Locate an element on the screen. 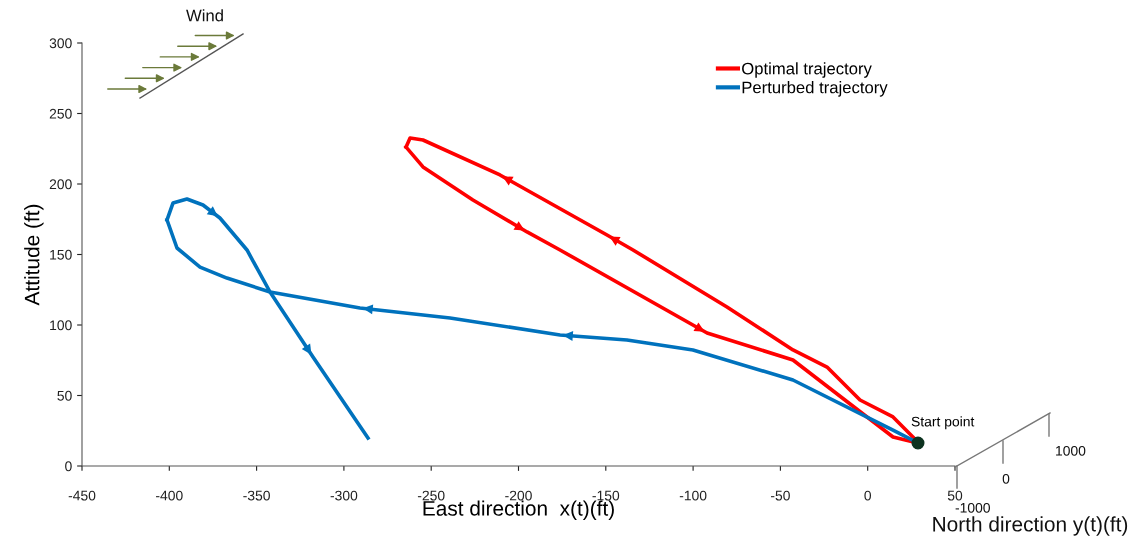 Image resolution: width=1134 pixels, height=540 pixels. y-tick-label: 300 is located at coordinates (60, 43).